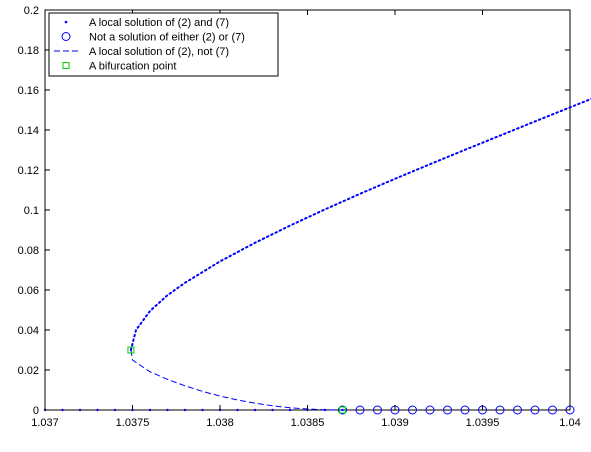 This screenshot has height=452, width=591. I want to click on legend-label: A bifurcation point, so click(132, 67).